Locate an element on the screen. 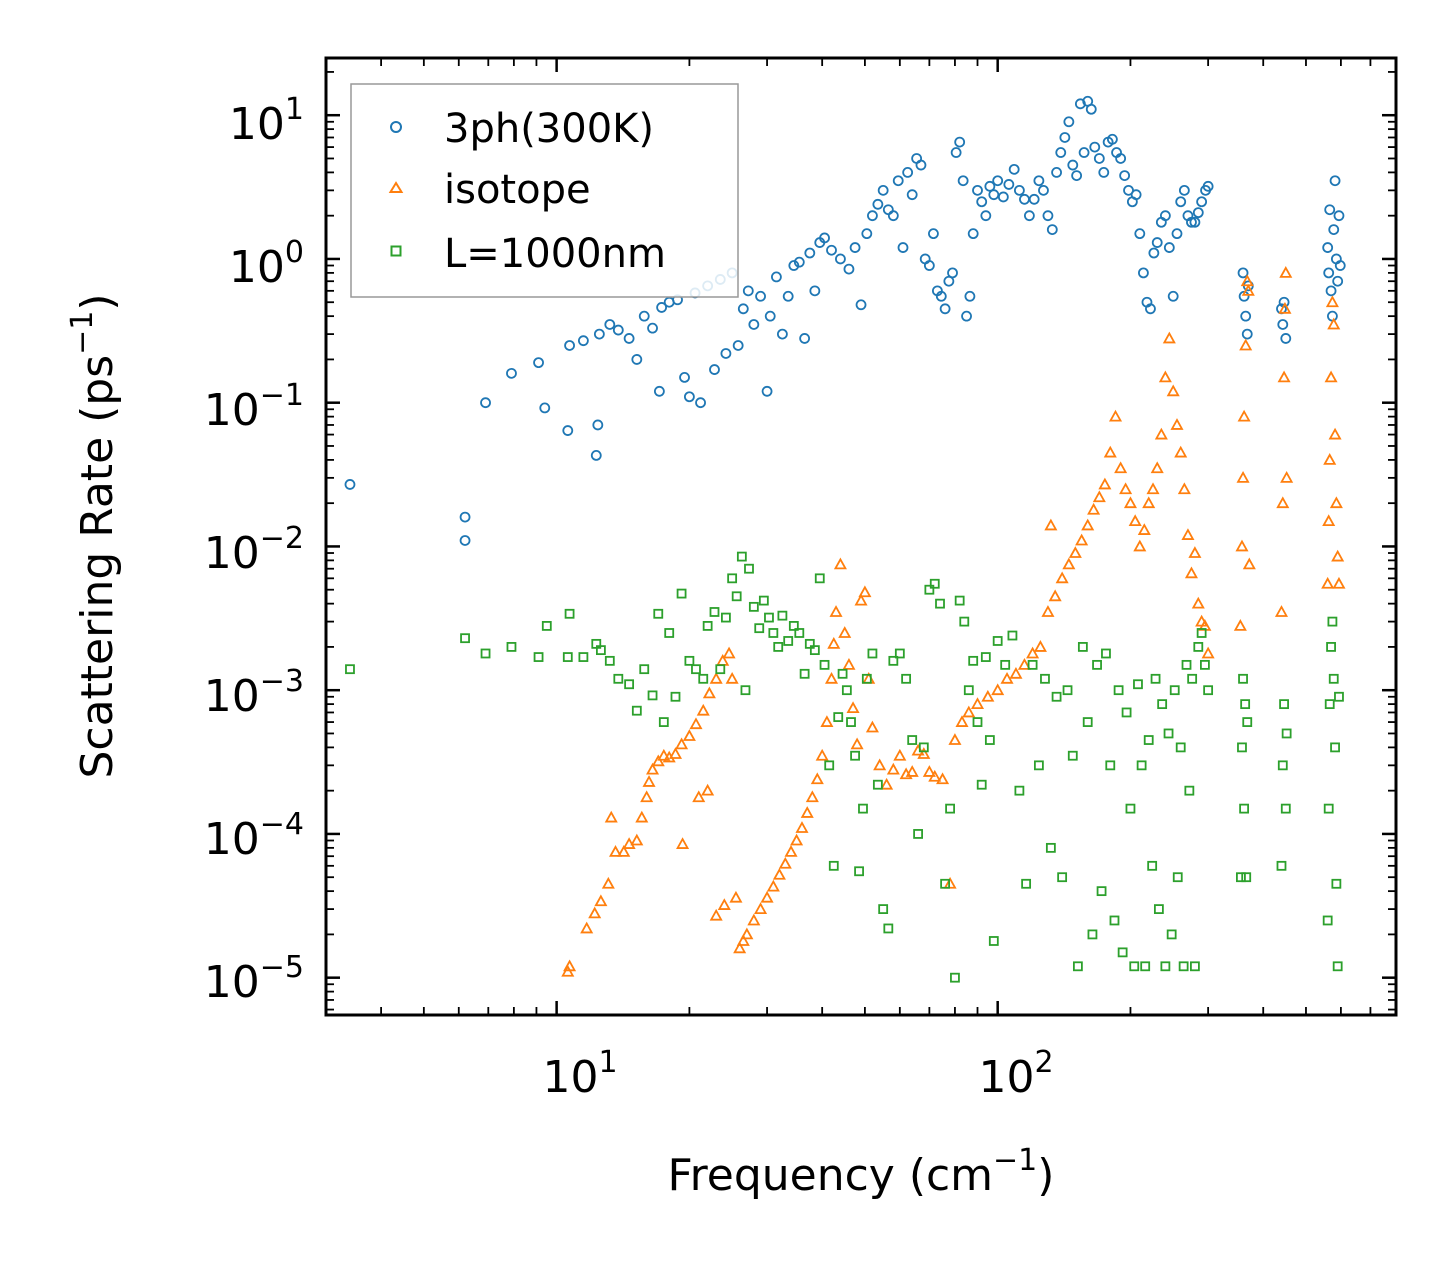 The width and height of the screenshot is (1455, 1265). y-tick-1e-3-base: 10 is located at coordinates (232, 696).